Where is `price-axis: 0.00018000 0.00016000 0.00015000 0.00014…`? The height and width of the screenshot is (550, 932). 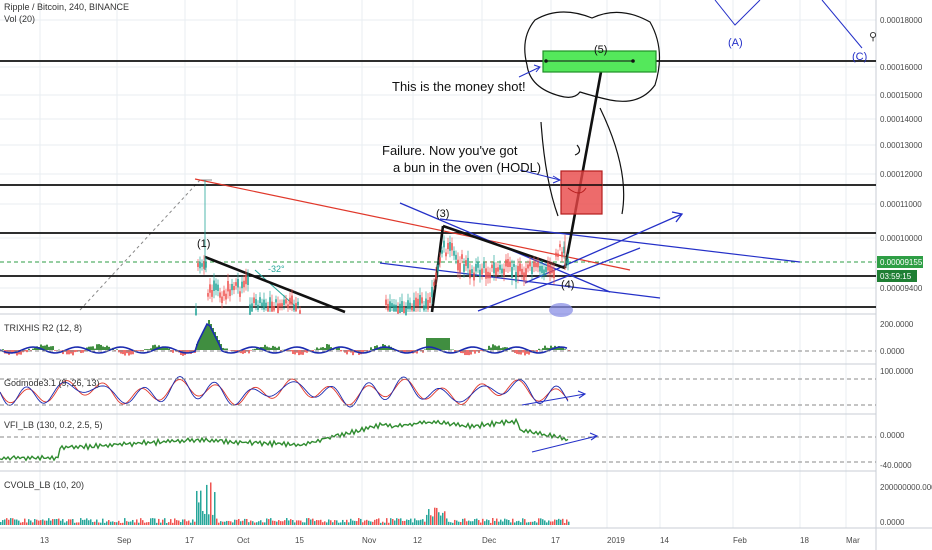 price-axis: 0.00018000 0.00016000 0.00015000 0.00014… is located at coordinates (901, 154).